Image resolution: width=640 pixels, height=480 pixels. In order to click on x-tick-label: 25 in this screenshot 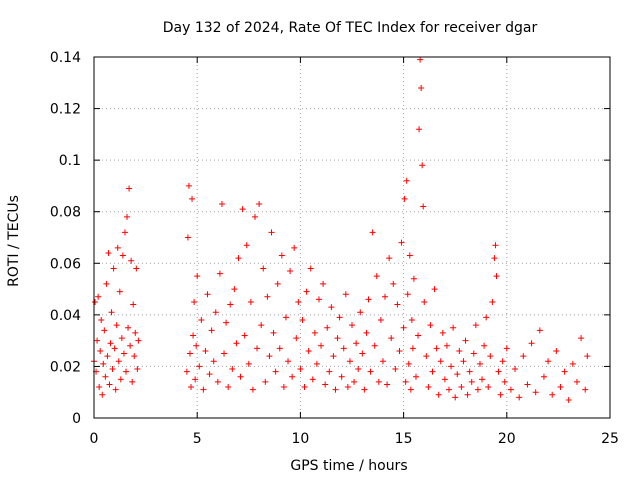, I will do `click(610, 439)`.